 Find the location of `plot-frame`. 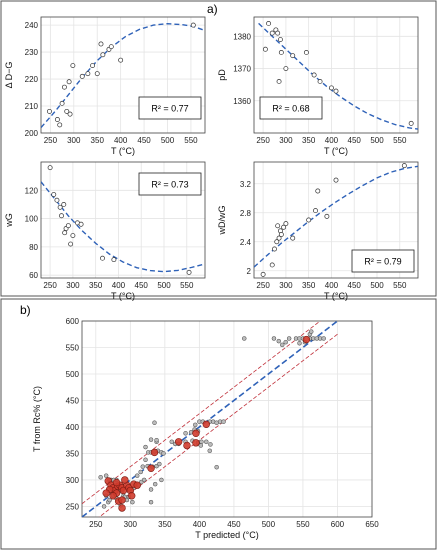

plot-frame is located at coordinates (336, 75).